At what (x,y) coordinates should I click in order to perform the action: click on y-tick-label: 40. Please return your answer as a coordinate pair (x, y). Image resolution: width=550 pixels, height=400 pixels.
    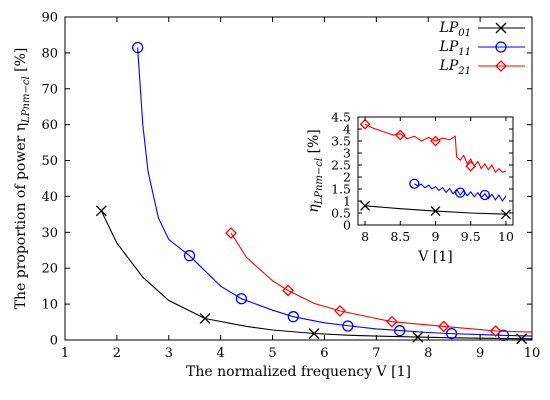
    Looking at the image, I should click on (49, 197).